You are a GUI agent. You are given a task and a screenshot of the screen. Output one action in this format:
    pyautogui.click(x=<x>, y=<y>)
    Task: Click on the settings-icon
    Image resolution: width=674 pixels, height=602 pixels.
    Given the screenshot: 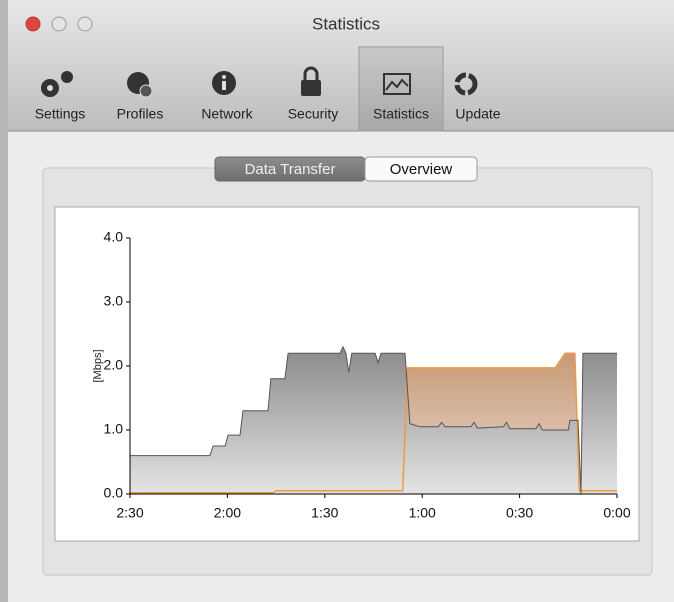 What is the action you would take?
    pyautogui.click(x=57, y=84)
    